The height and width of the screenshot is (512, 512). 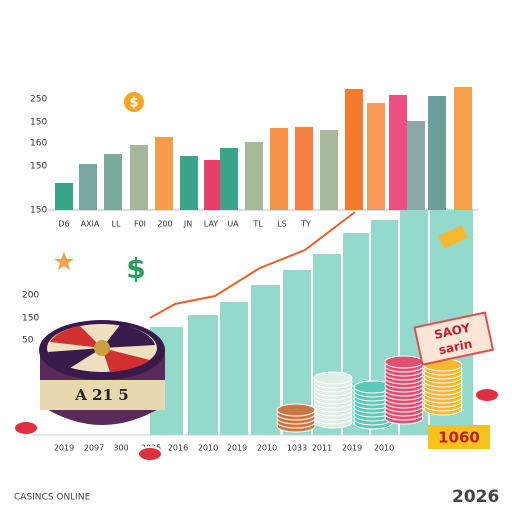 I want to click on footer: CASINCS ONLINE, so click(x=52, y=498).